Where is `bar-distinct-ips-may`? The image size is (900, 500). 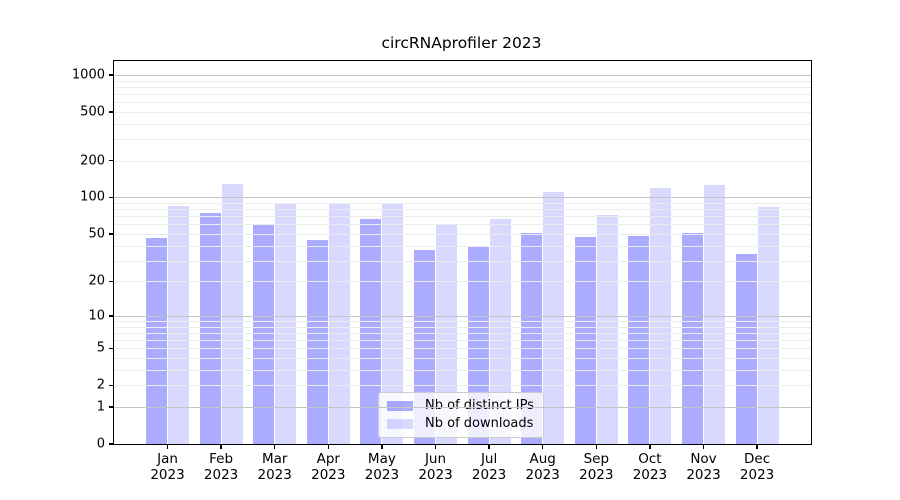
bar-distinct-ips-may is located at coordinates (371, 331).